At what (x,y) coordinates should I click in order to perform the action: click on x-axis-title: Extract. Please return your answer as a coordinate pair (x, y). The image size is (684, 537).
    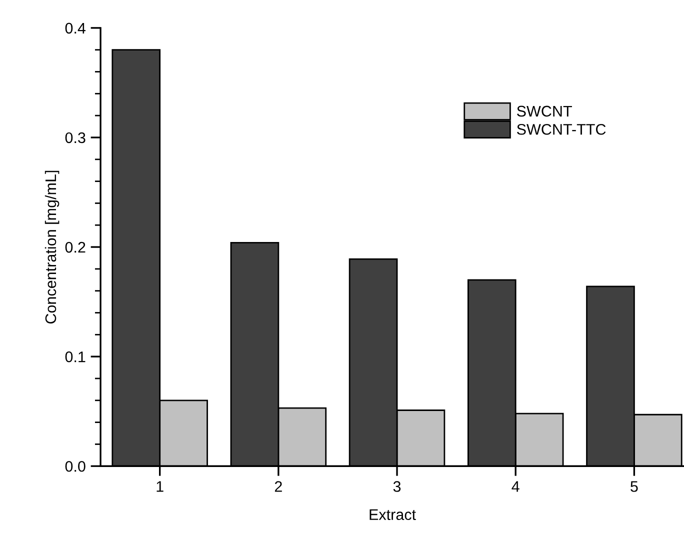
    Looking at the image, I should click on (393, 514).